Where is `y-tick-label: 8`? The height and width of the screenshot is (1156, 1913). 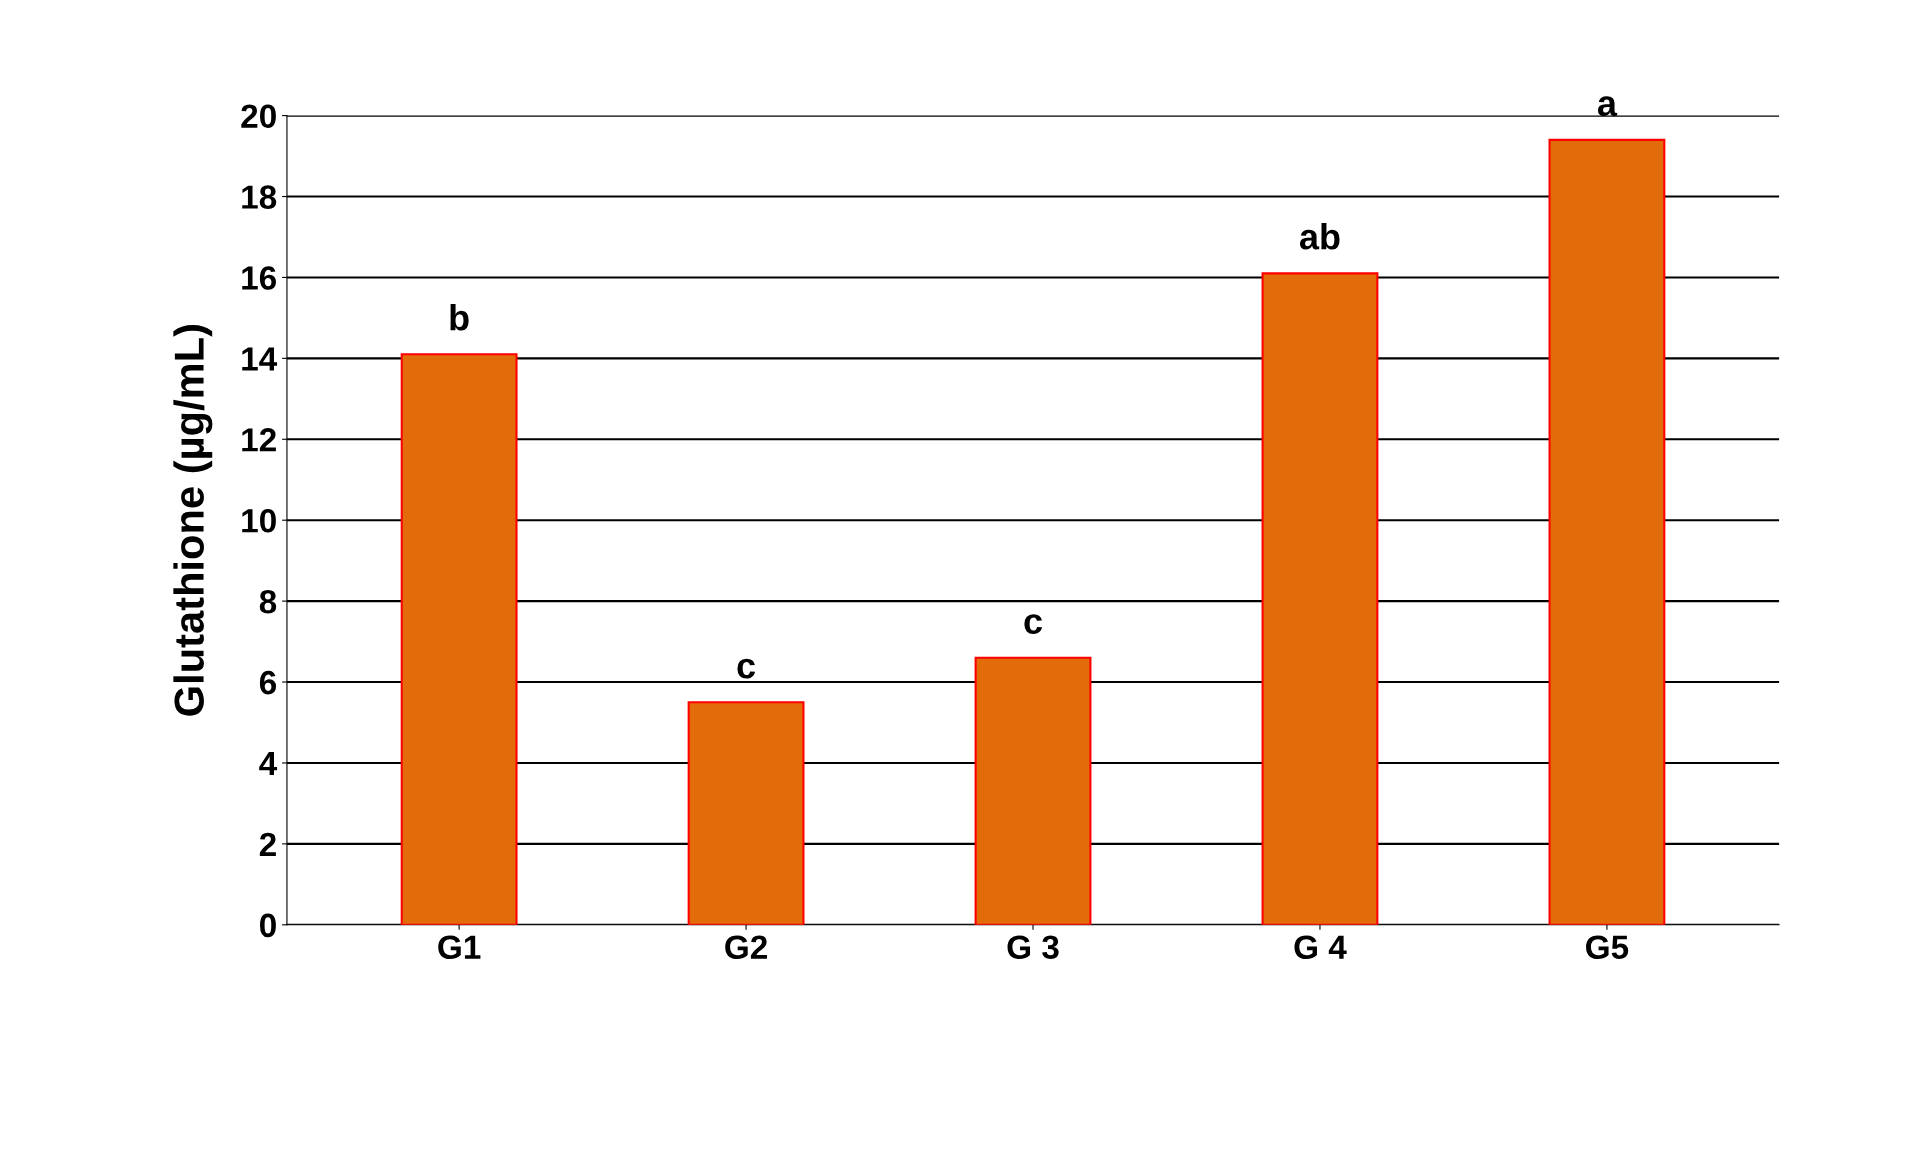
y-tick-label: 8 is located at coordinates (268, 601).